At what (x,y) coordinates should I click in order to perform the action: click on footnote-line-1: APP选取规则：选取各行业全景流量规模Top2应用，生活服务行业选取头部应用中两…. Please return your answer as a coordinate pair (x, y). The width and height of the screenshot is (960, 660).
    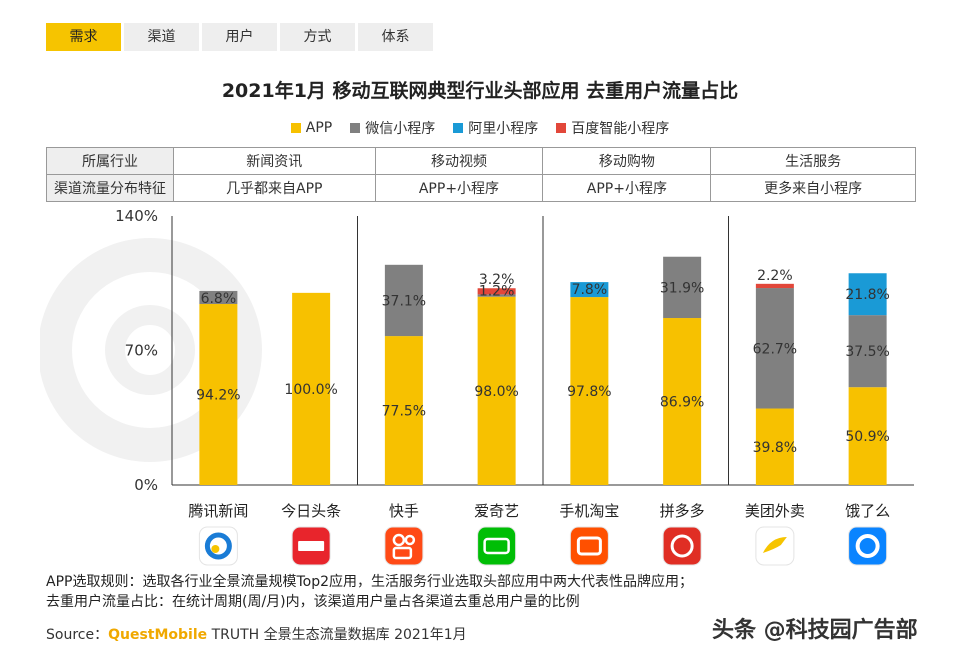
    Looking at the image, I should click on (369, 582).